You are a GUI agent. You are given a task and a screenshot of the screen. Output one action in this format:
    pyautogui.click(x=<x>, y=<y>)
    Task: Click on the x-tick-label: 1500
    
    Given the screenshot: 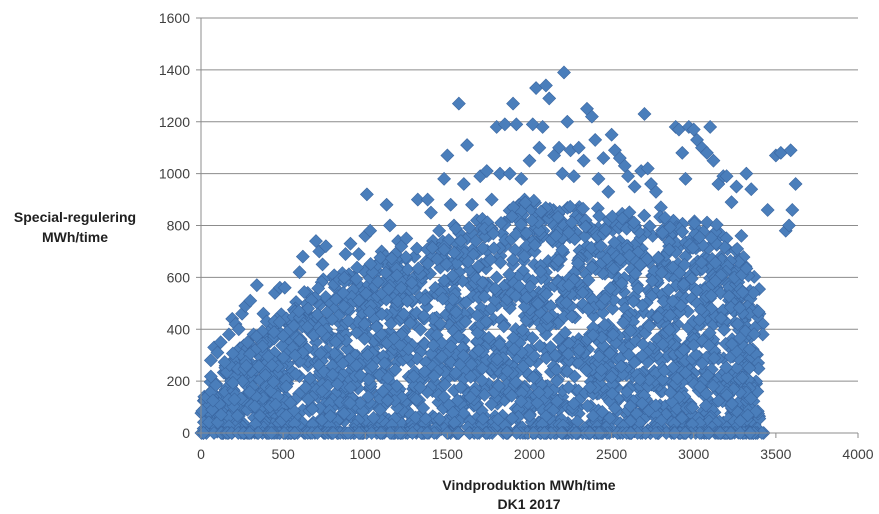 What is the action you would take?
    pyautogui.click(x=447, y=454)
    